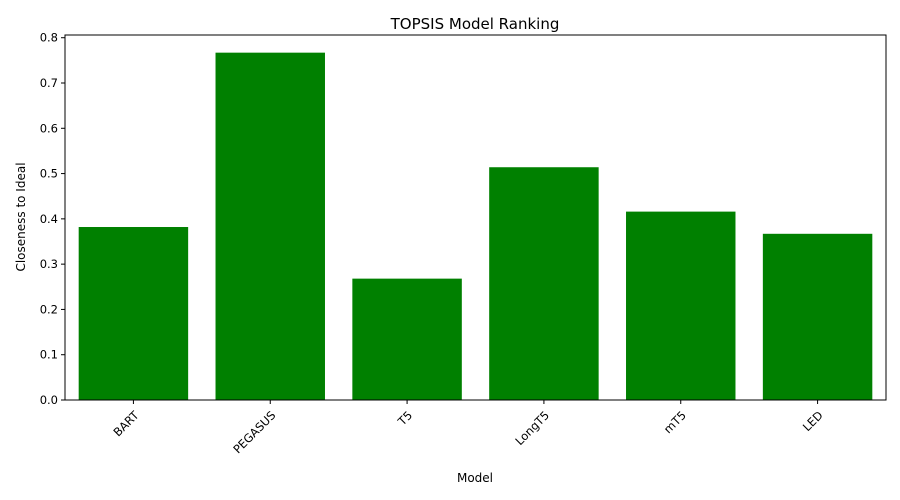 The height and width of the screenshot is (500, 900). Describe the element at coordinates (49, 309) in the screenshot. I see `y-tick-label: 0.2` at that location.